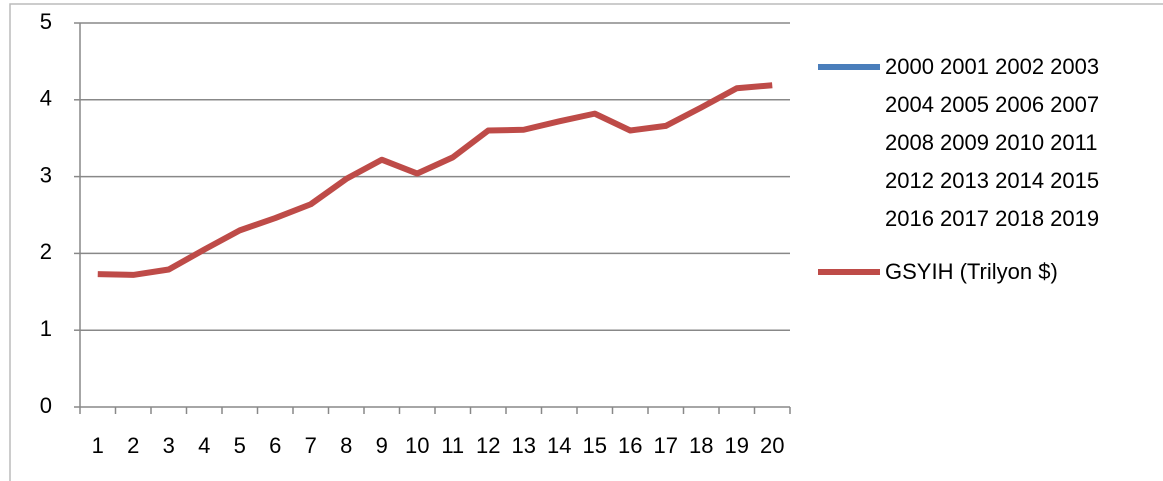  I want to click on x-tick-label: 11, so click(452, 445).